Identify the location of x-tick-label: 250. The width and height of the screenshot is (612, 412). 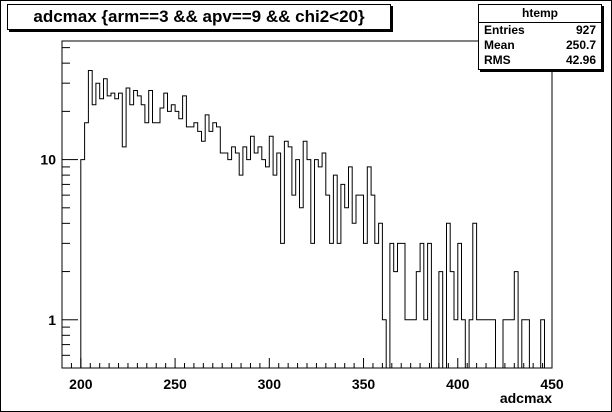
(175, 384).